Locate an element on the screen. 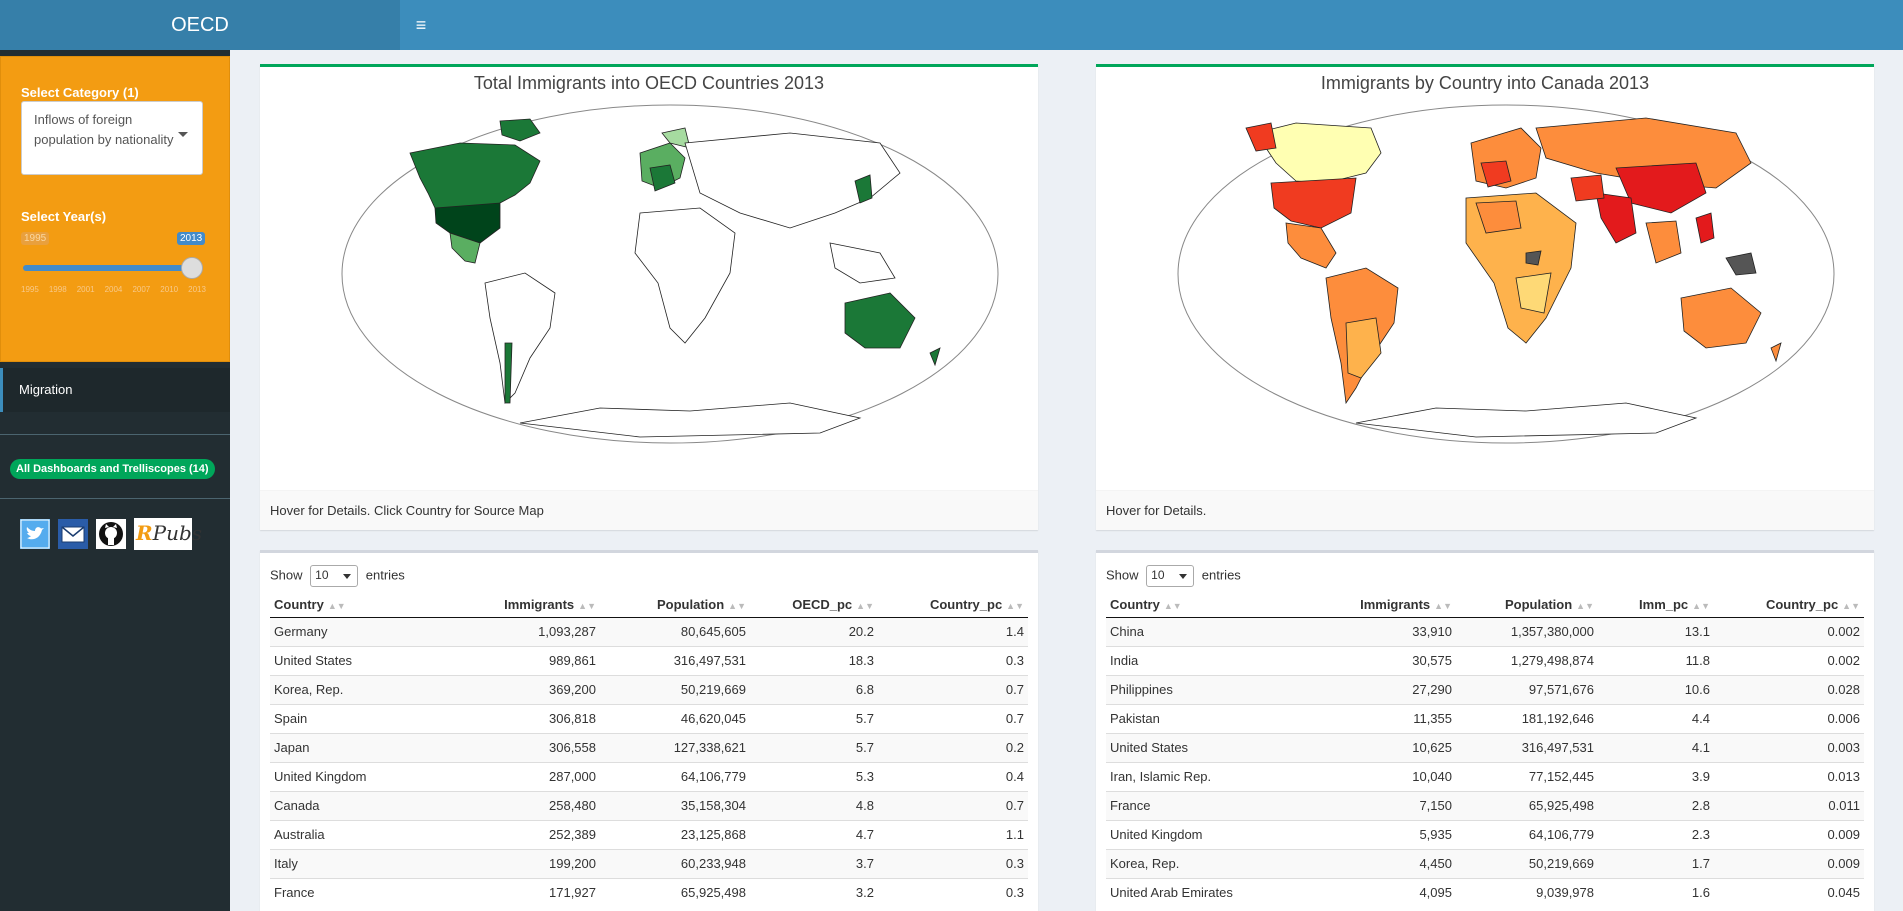 The width and height of the screenshot is (1903, 911). table-cell: 252,389 is located at coordinates (520, 834).